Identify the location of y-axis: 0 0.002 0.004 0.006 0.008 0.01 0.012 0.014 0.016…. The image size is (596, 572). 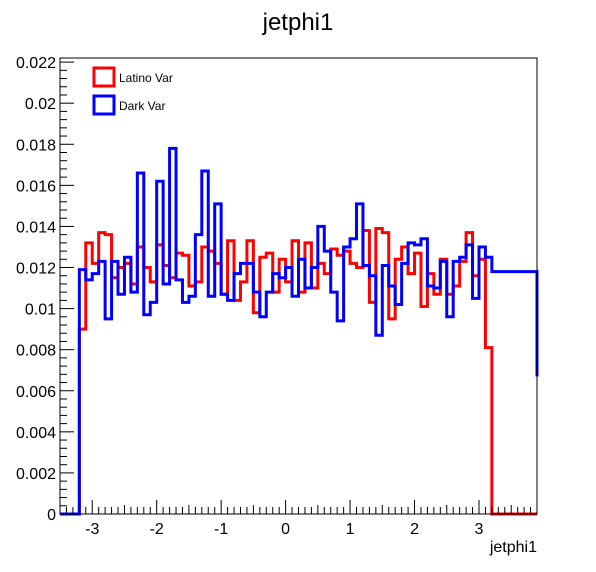
(45, 289).